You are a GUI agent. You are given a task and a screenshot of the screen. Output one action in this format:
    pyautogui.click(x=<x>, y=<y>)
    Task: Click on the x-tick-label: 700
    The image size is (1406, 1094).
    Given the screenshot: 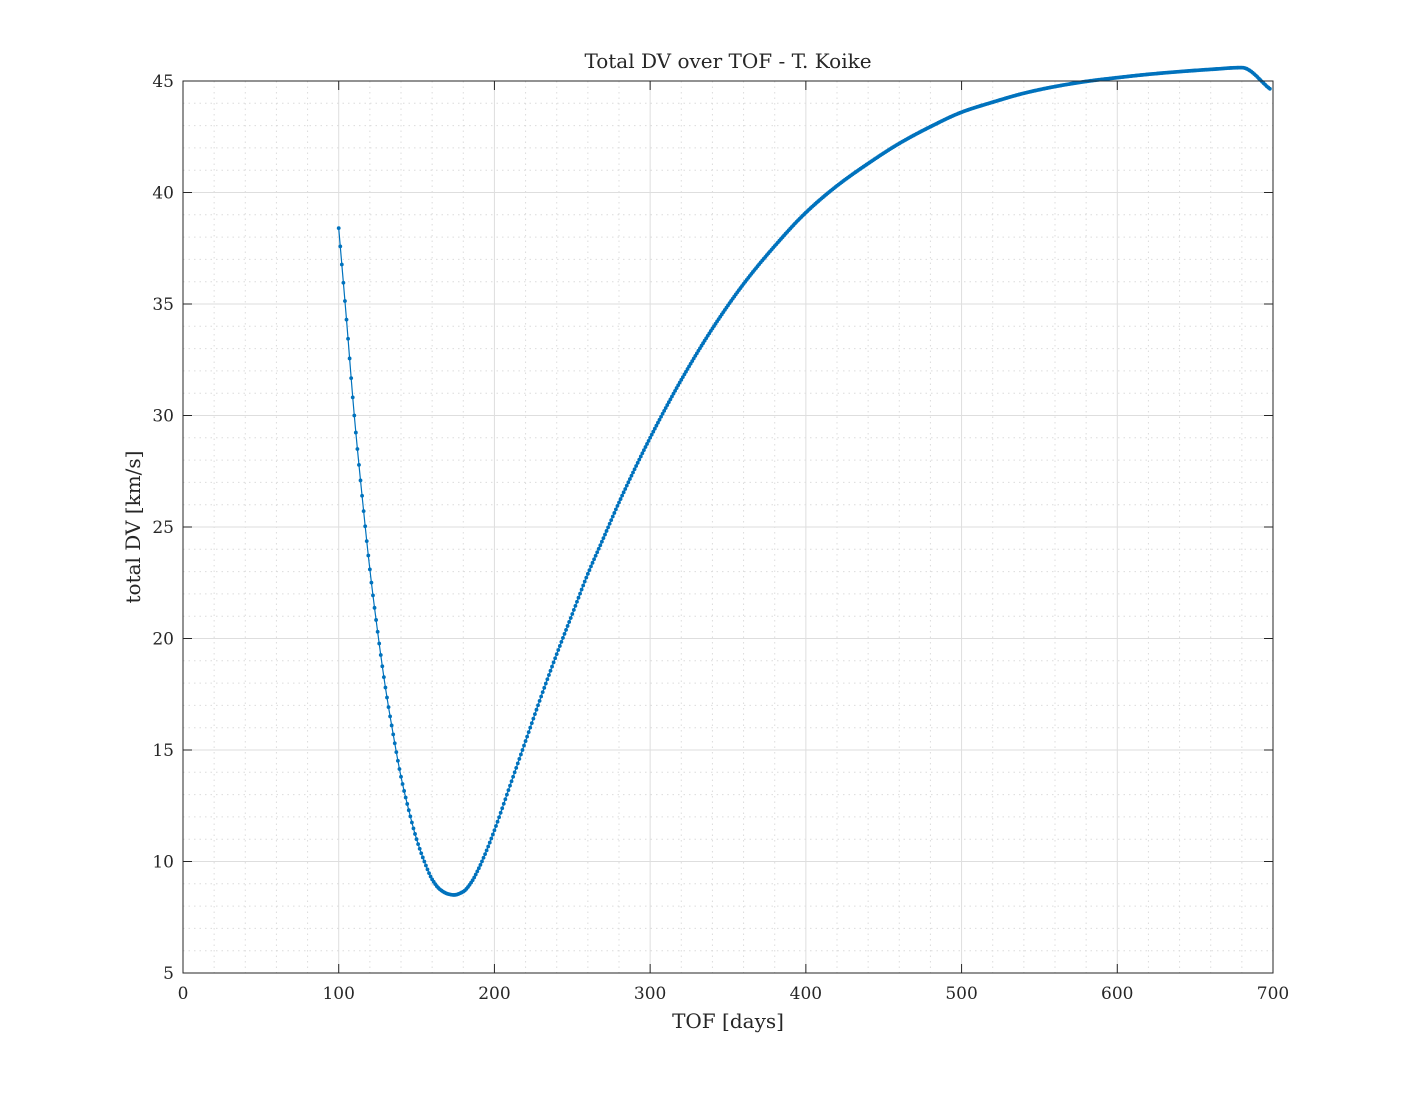 What is the action you would take?
    pyautogui.click(x=1273, y=994)
    